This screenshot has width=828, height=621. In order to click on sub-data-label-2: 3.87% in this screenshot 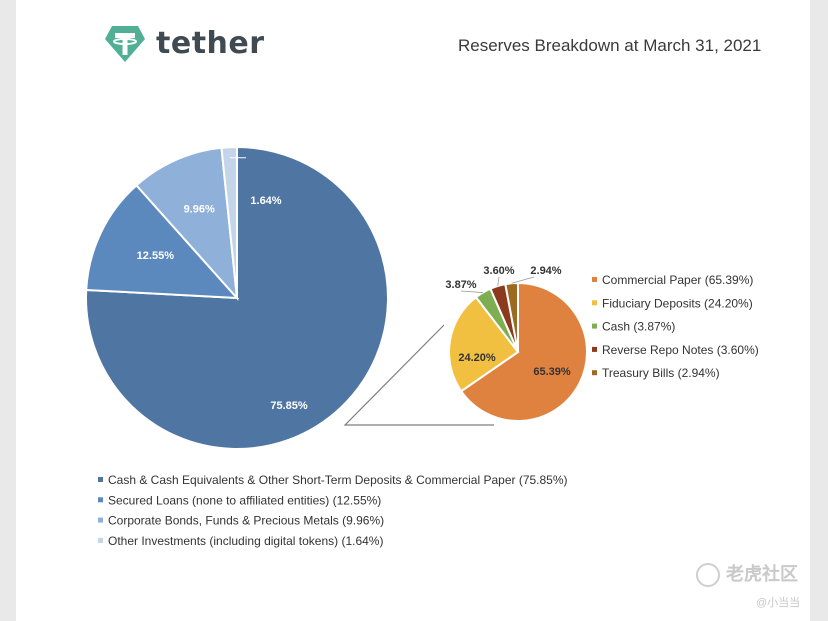, I will do `click(460, 285)`.